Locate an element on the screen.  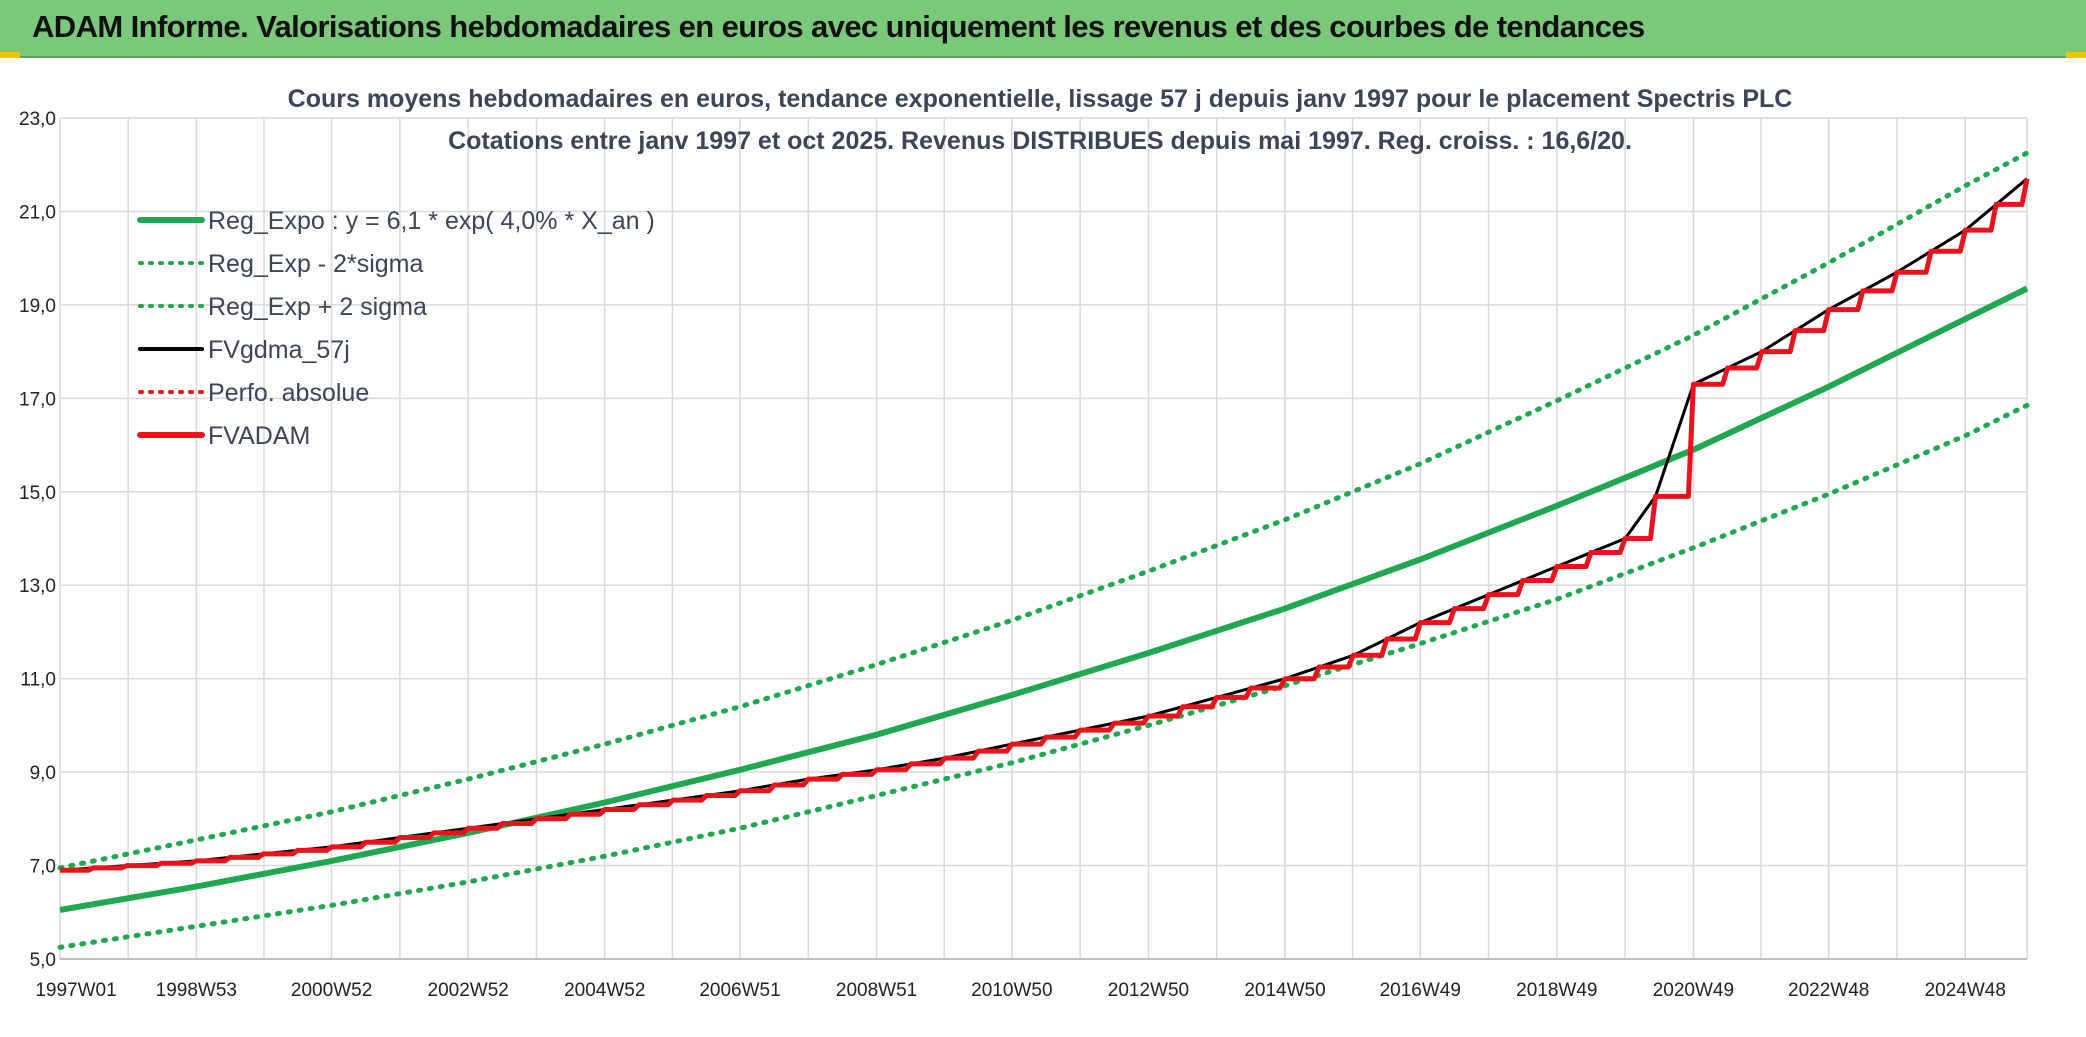
y-tick-label: 9,0 is located at coordinates (43, 773).